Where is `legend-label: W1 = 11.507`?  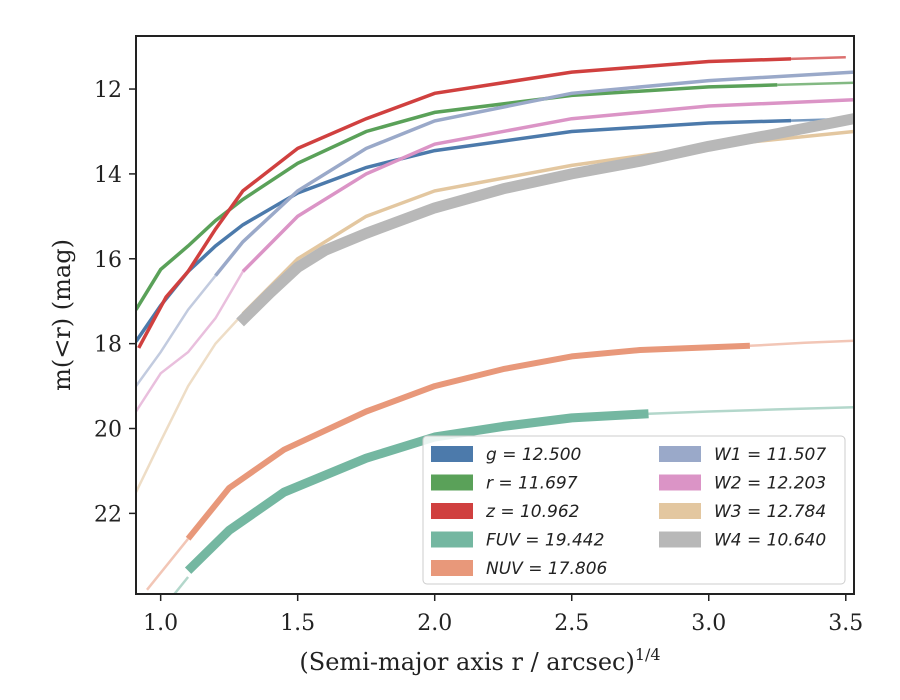 legend-label: W1 = 11.507 is located at coordinates (770, 455).